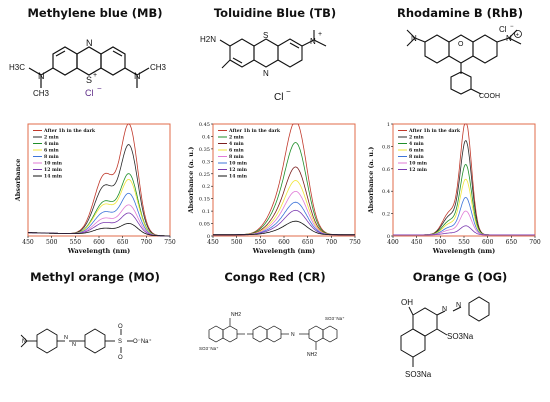 This screenshot has width=550, height=402. Describe the element at coordinates (416, 138) in the screenshot. I see `rhb-legend-label: 2 min` at that location.